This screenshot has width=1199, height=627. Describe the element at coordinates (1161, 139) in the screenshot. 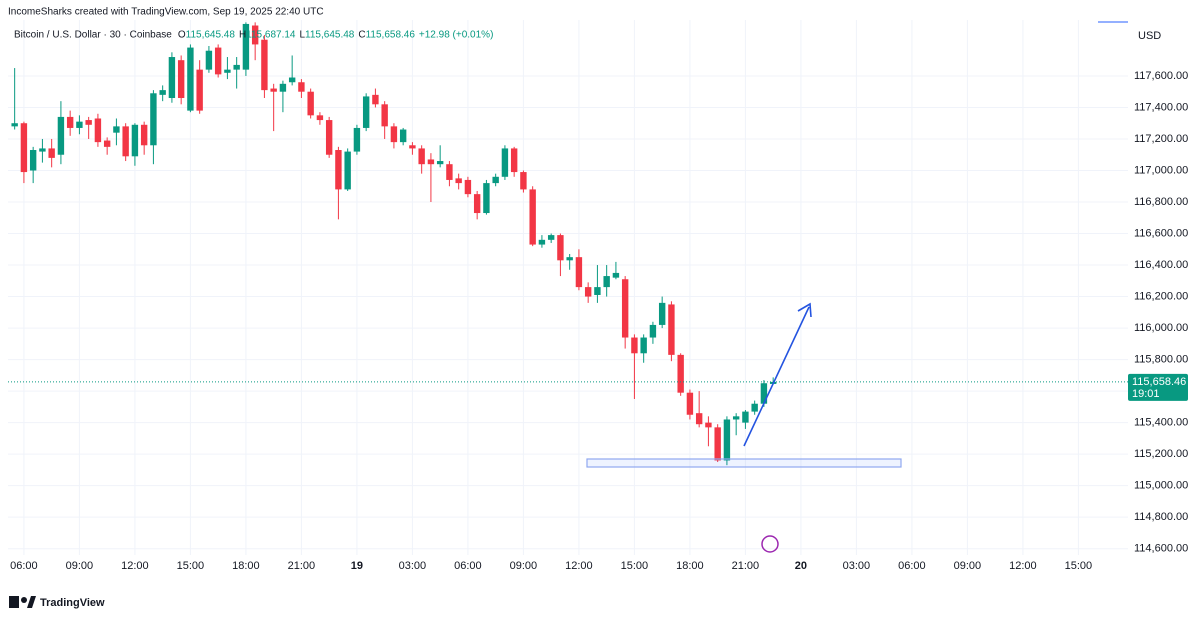

I see `y-tick-label: 117,200.00` at that location.